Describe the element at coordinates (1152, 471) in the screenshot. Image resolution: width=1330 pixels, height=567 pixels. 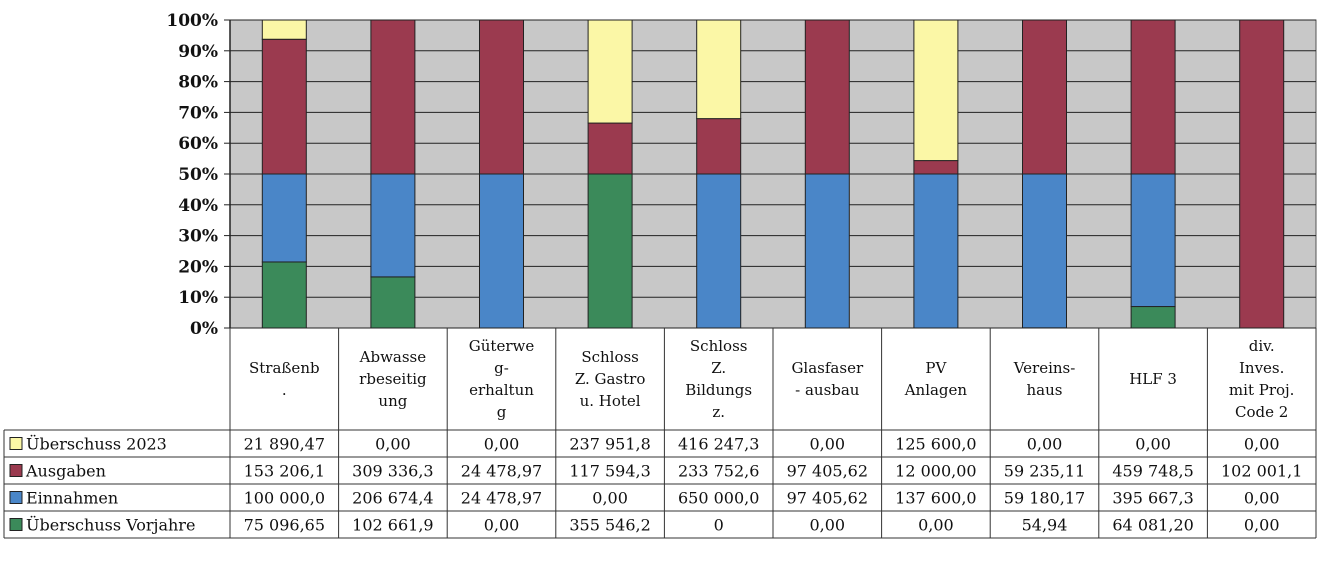
I see `table-cell: 459 748,5` at that location.